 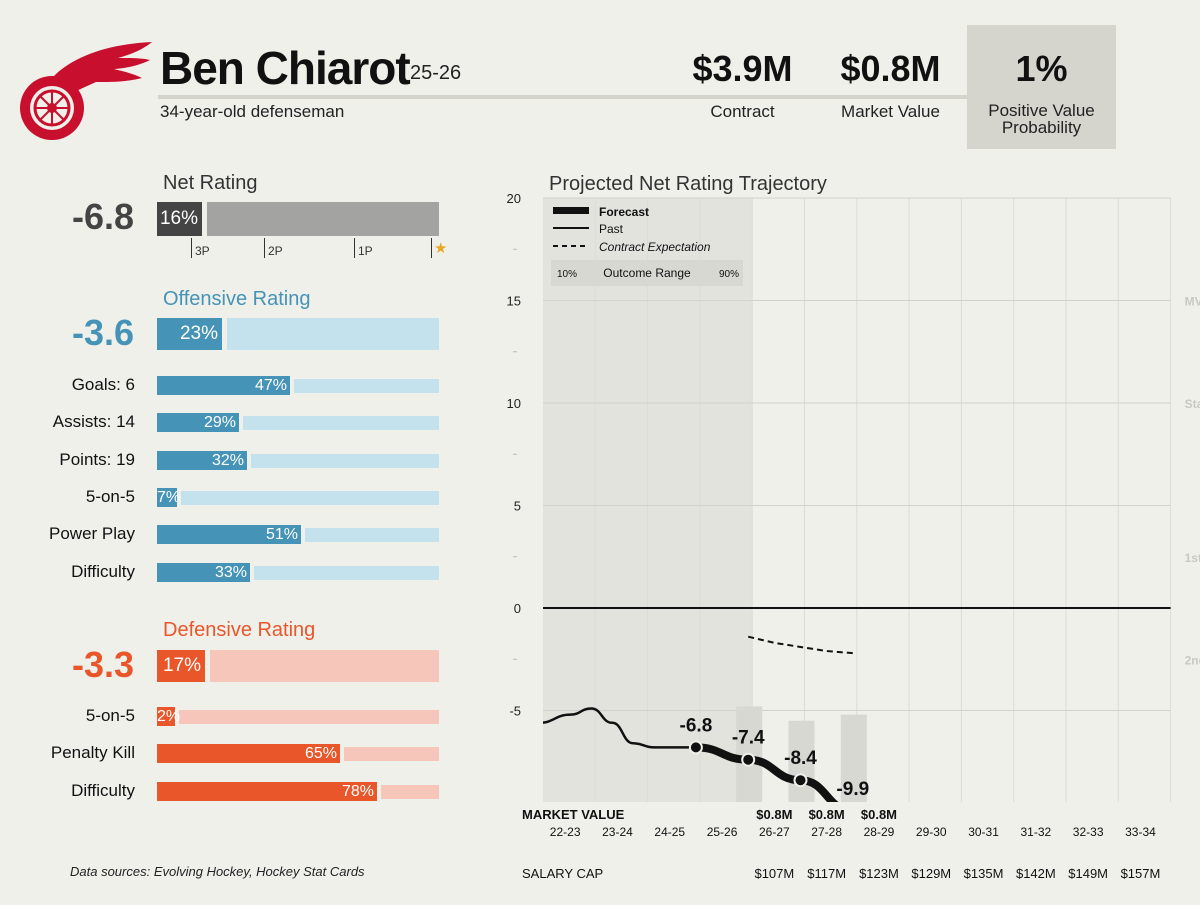 I want to click on offensive-row-bar-fill: 29%, so click(x=200, y=423).